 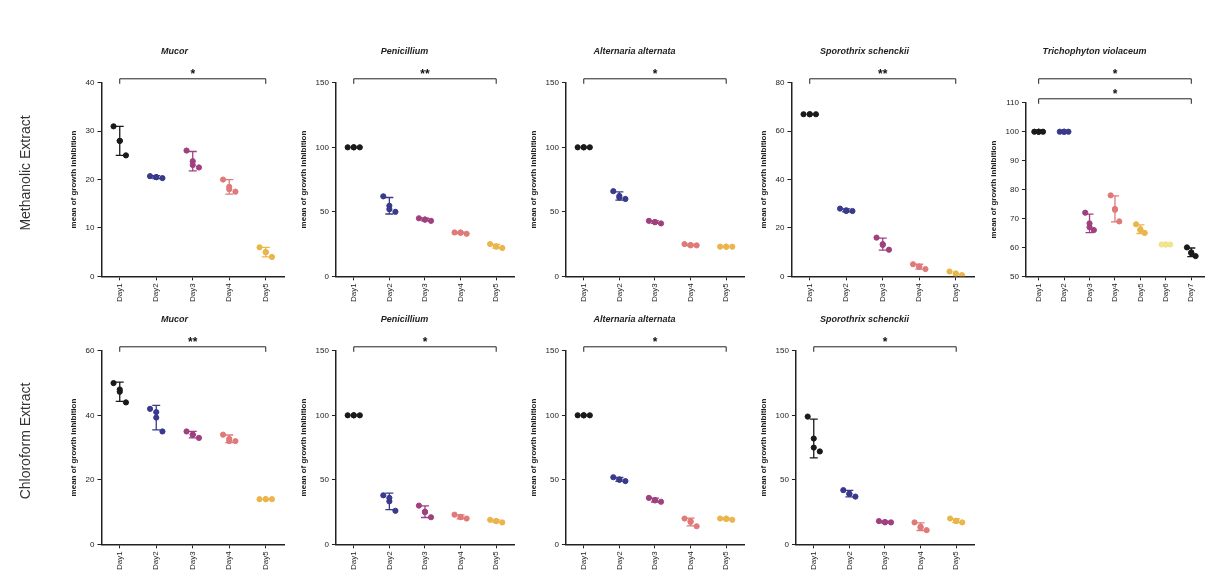 What do you see at coordinates (25, 440) in the screenshot?
I see `text: Chloroform Extract` at bounding box center [25, 440].